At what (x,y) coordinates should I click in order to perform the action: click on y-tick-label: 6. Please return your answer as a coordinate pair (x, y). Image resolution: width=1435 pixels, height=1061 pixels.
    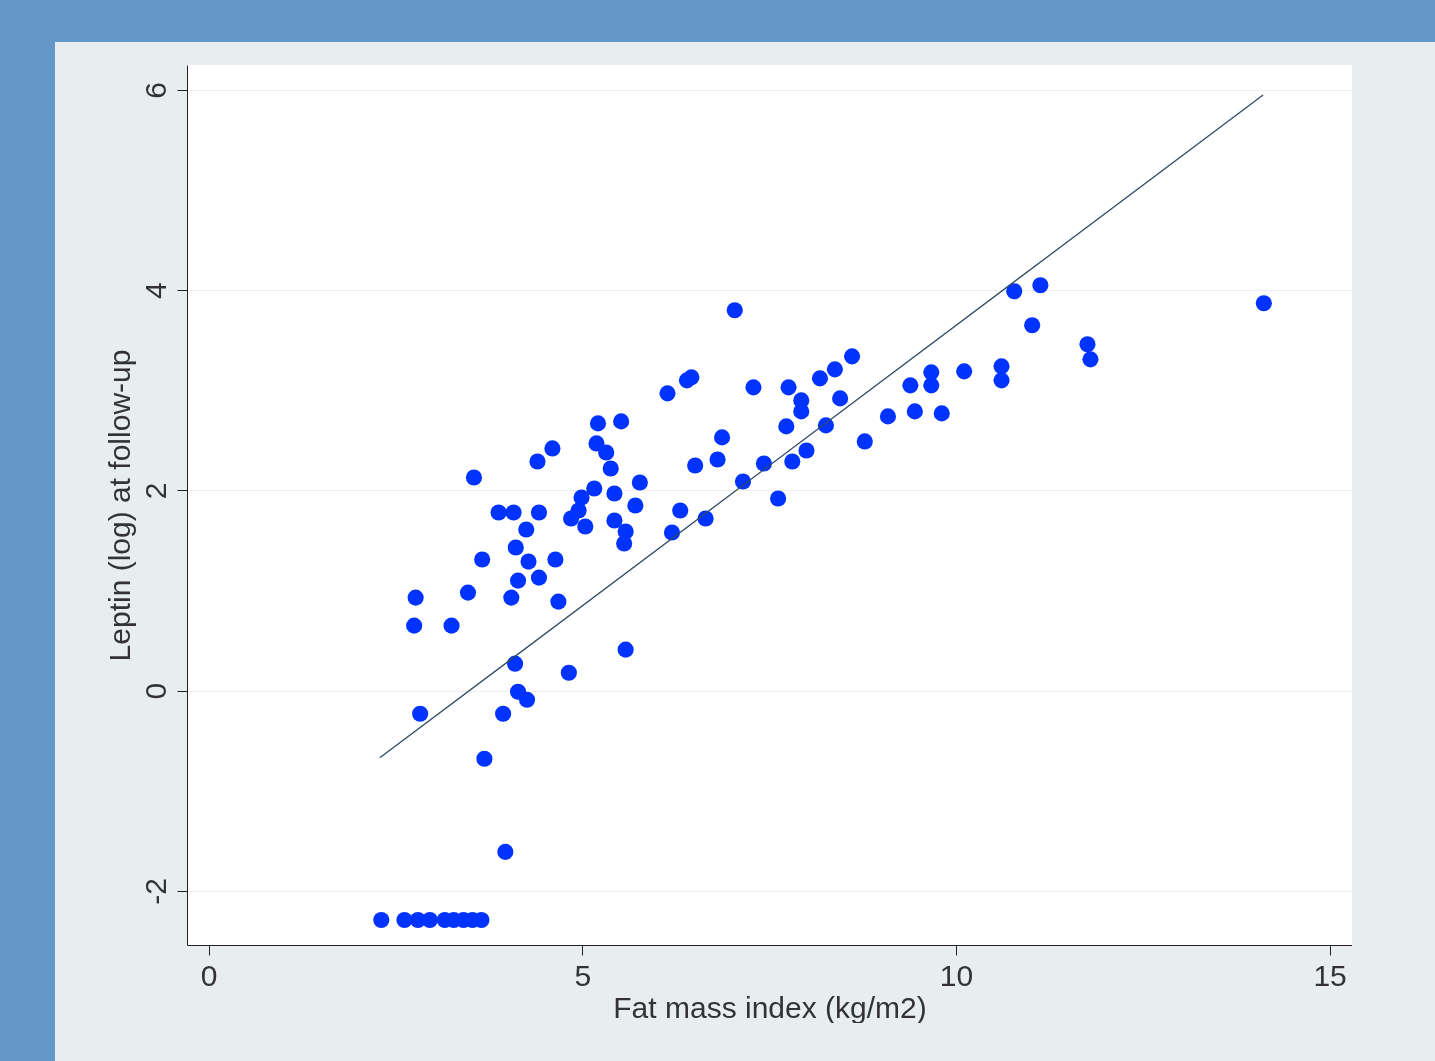
    Looking at the image, I should click on (155, 90).